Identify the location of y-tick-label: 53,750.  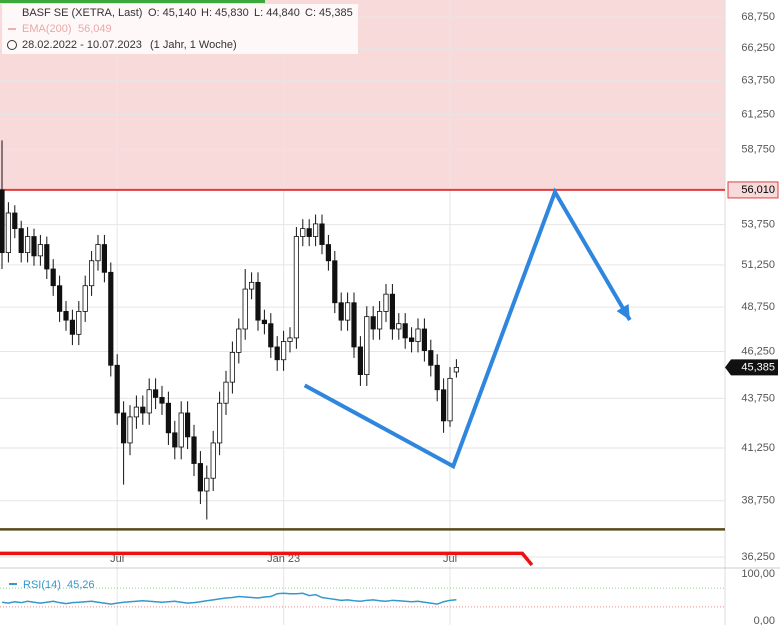
(758, 225).